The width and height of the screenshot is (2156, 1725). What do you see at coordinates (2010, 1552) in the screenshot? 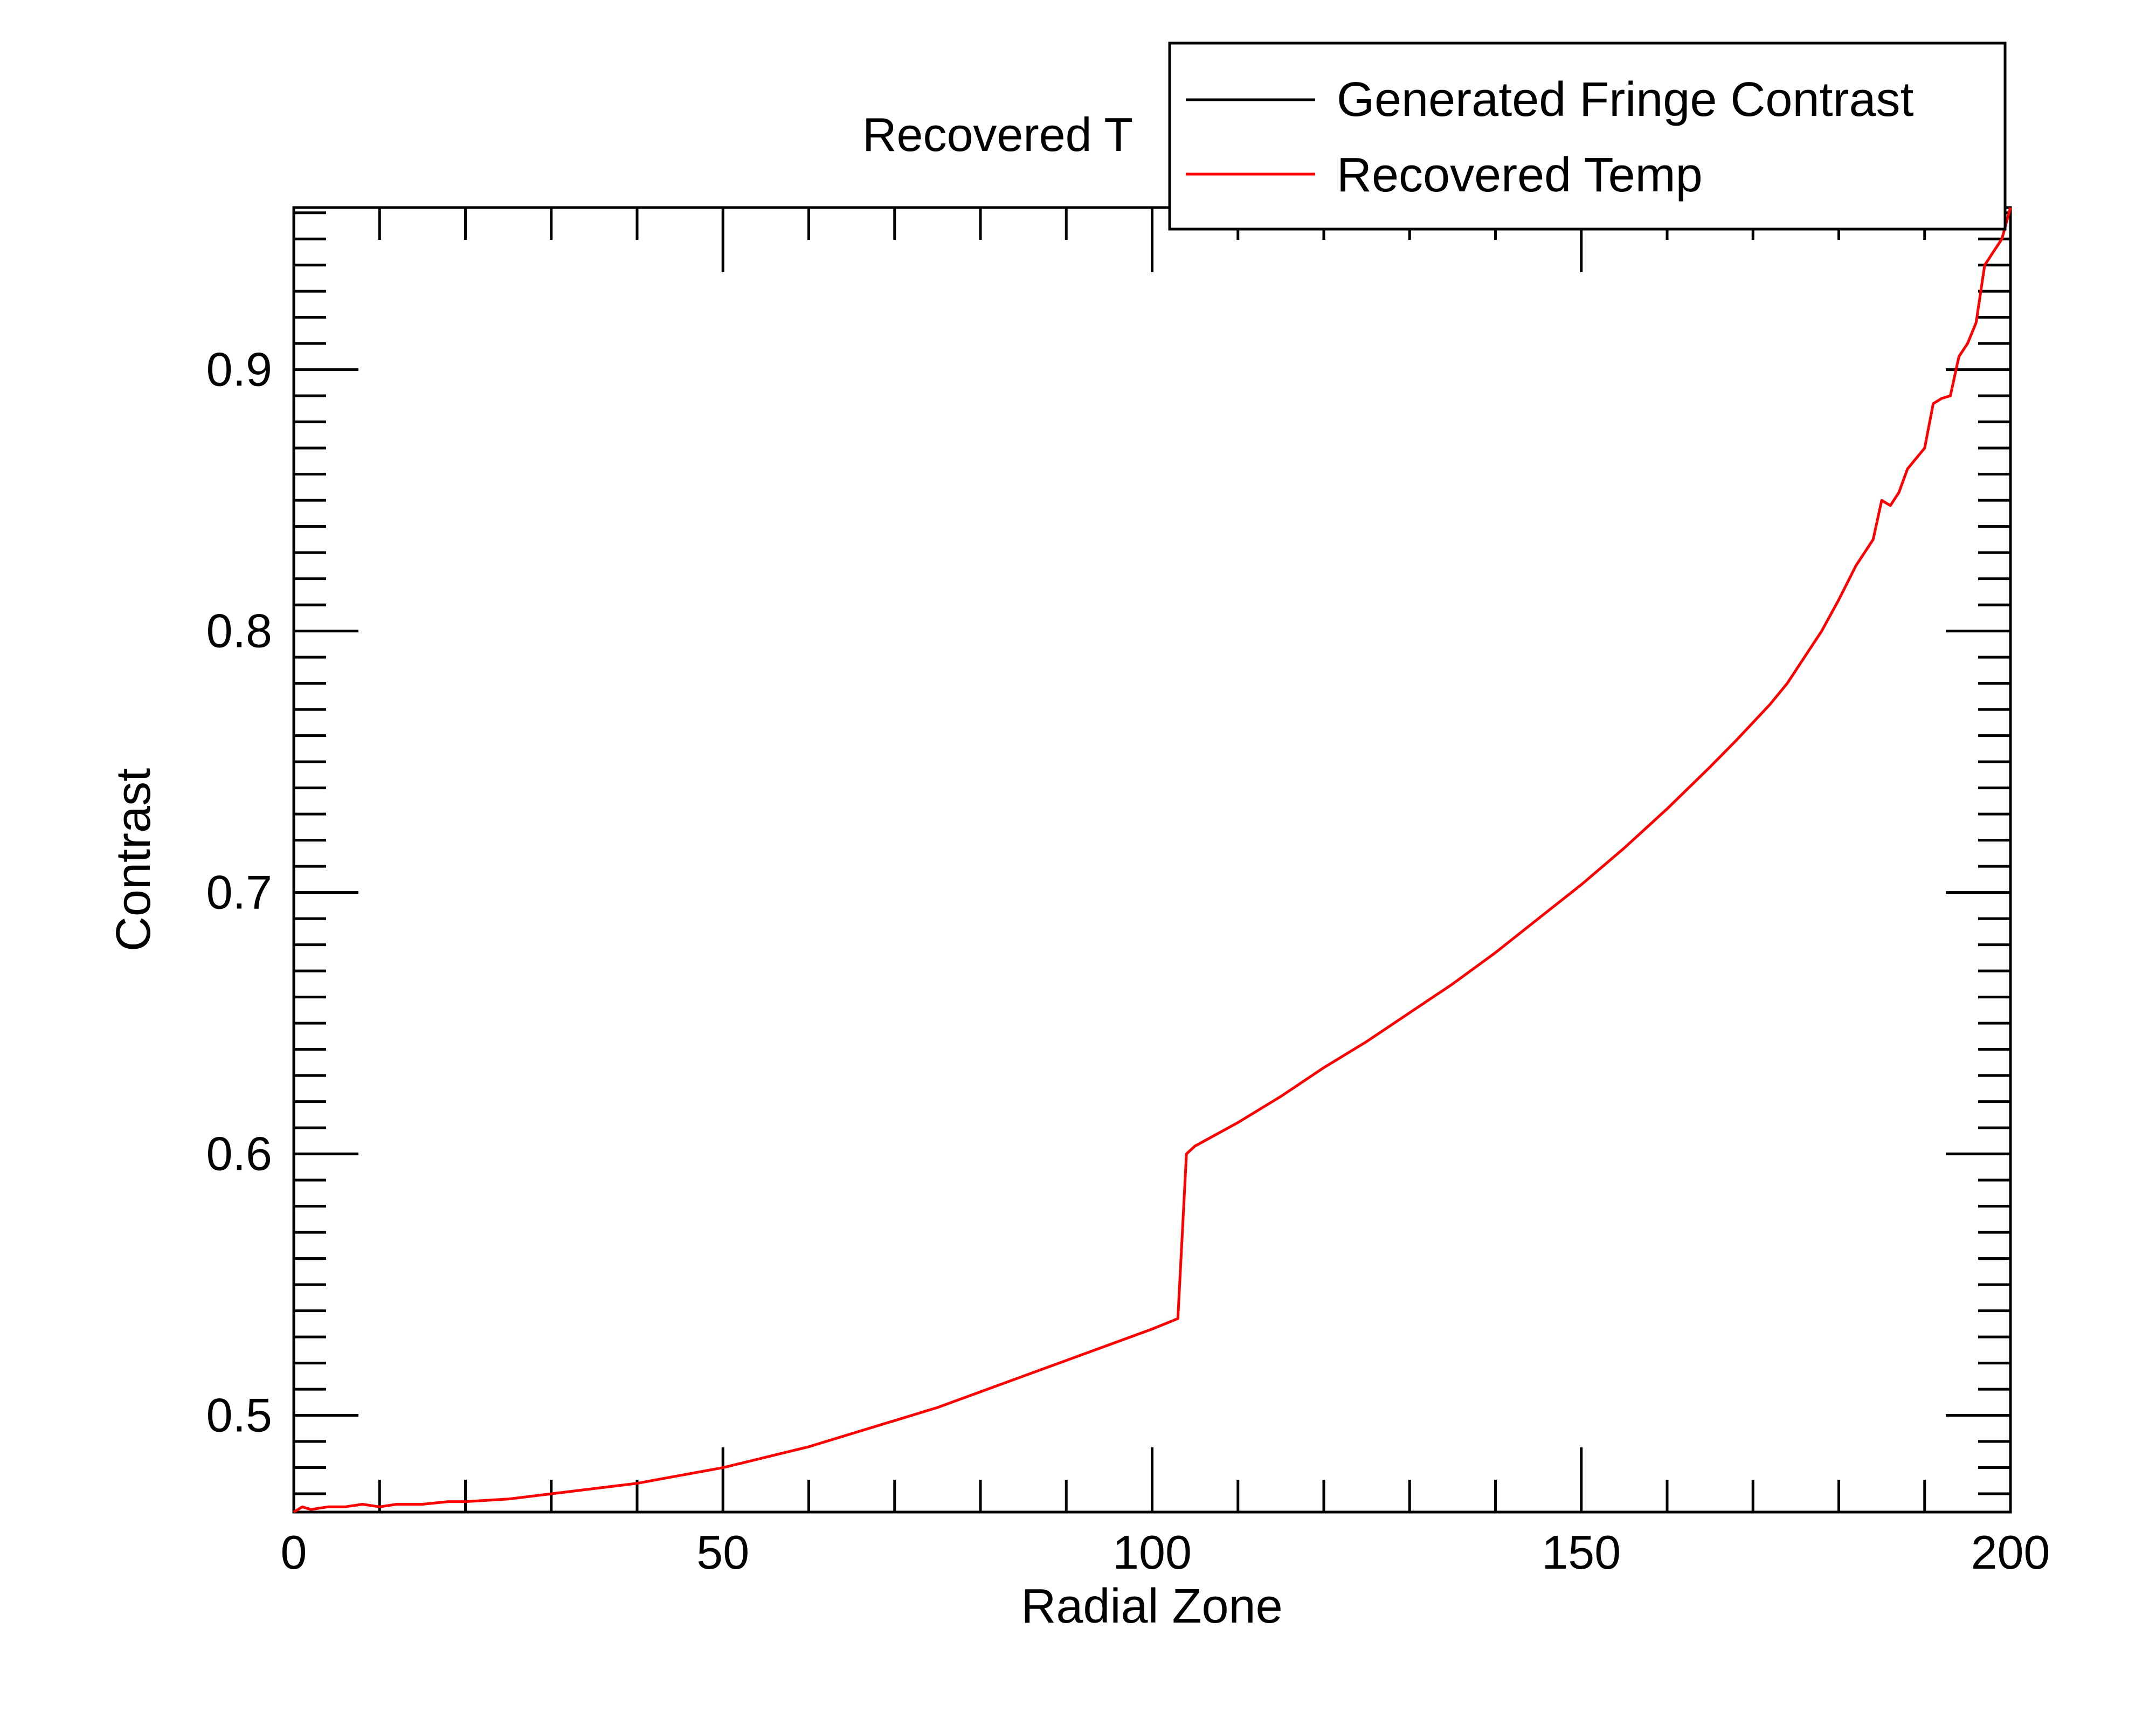
I see `x-tick-label: 200` at bounding box center [2010, 1552].